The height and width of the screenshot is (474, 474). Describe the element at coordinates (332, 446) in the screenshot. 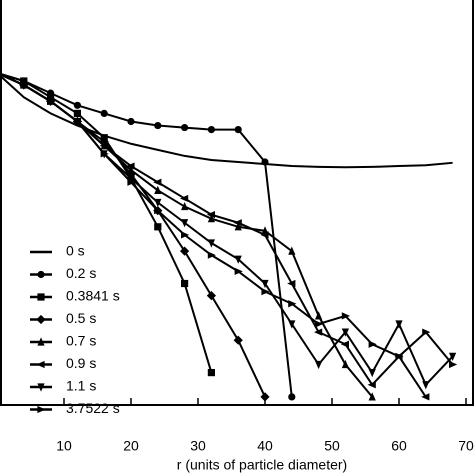

I see `x-tick-label: 50` at that location.